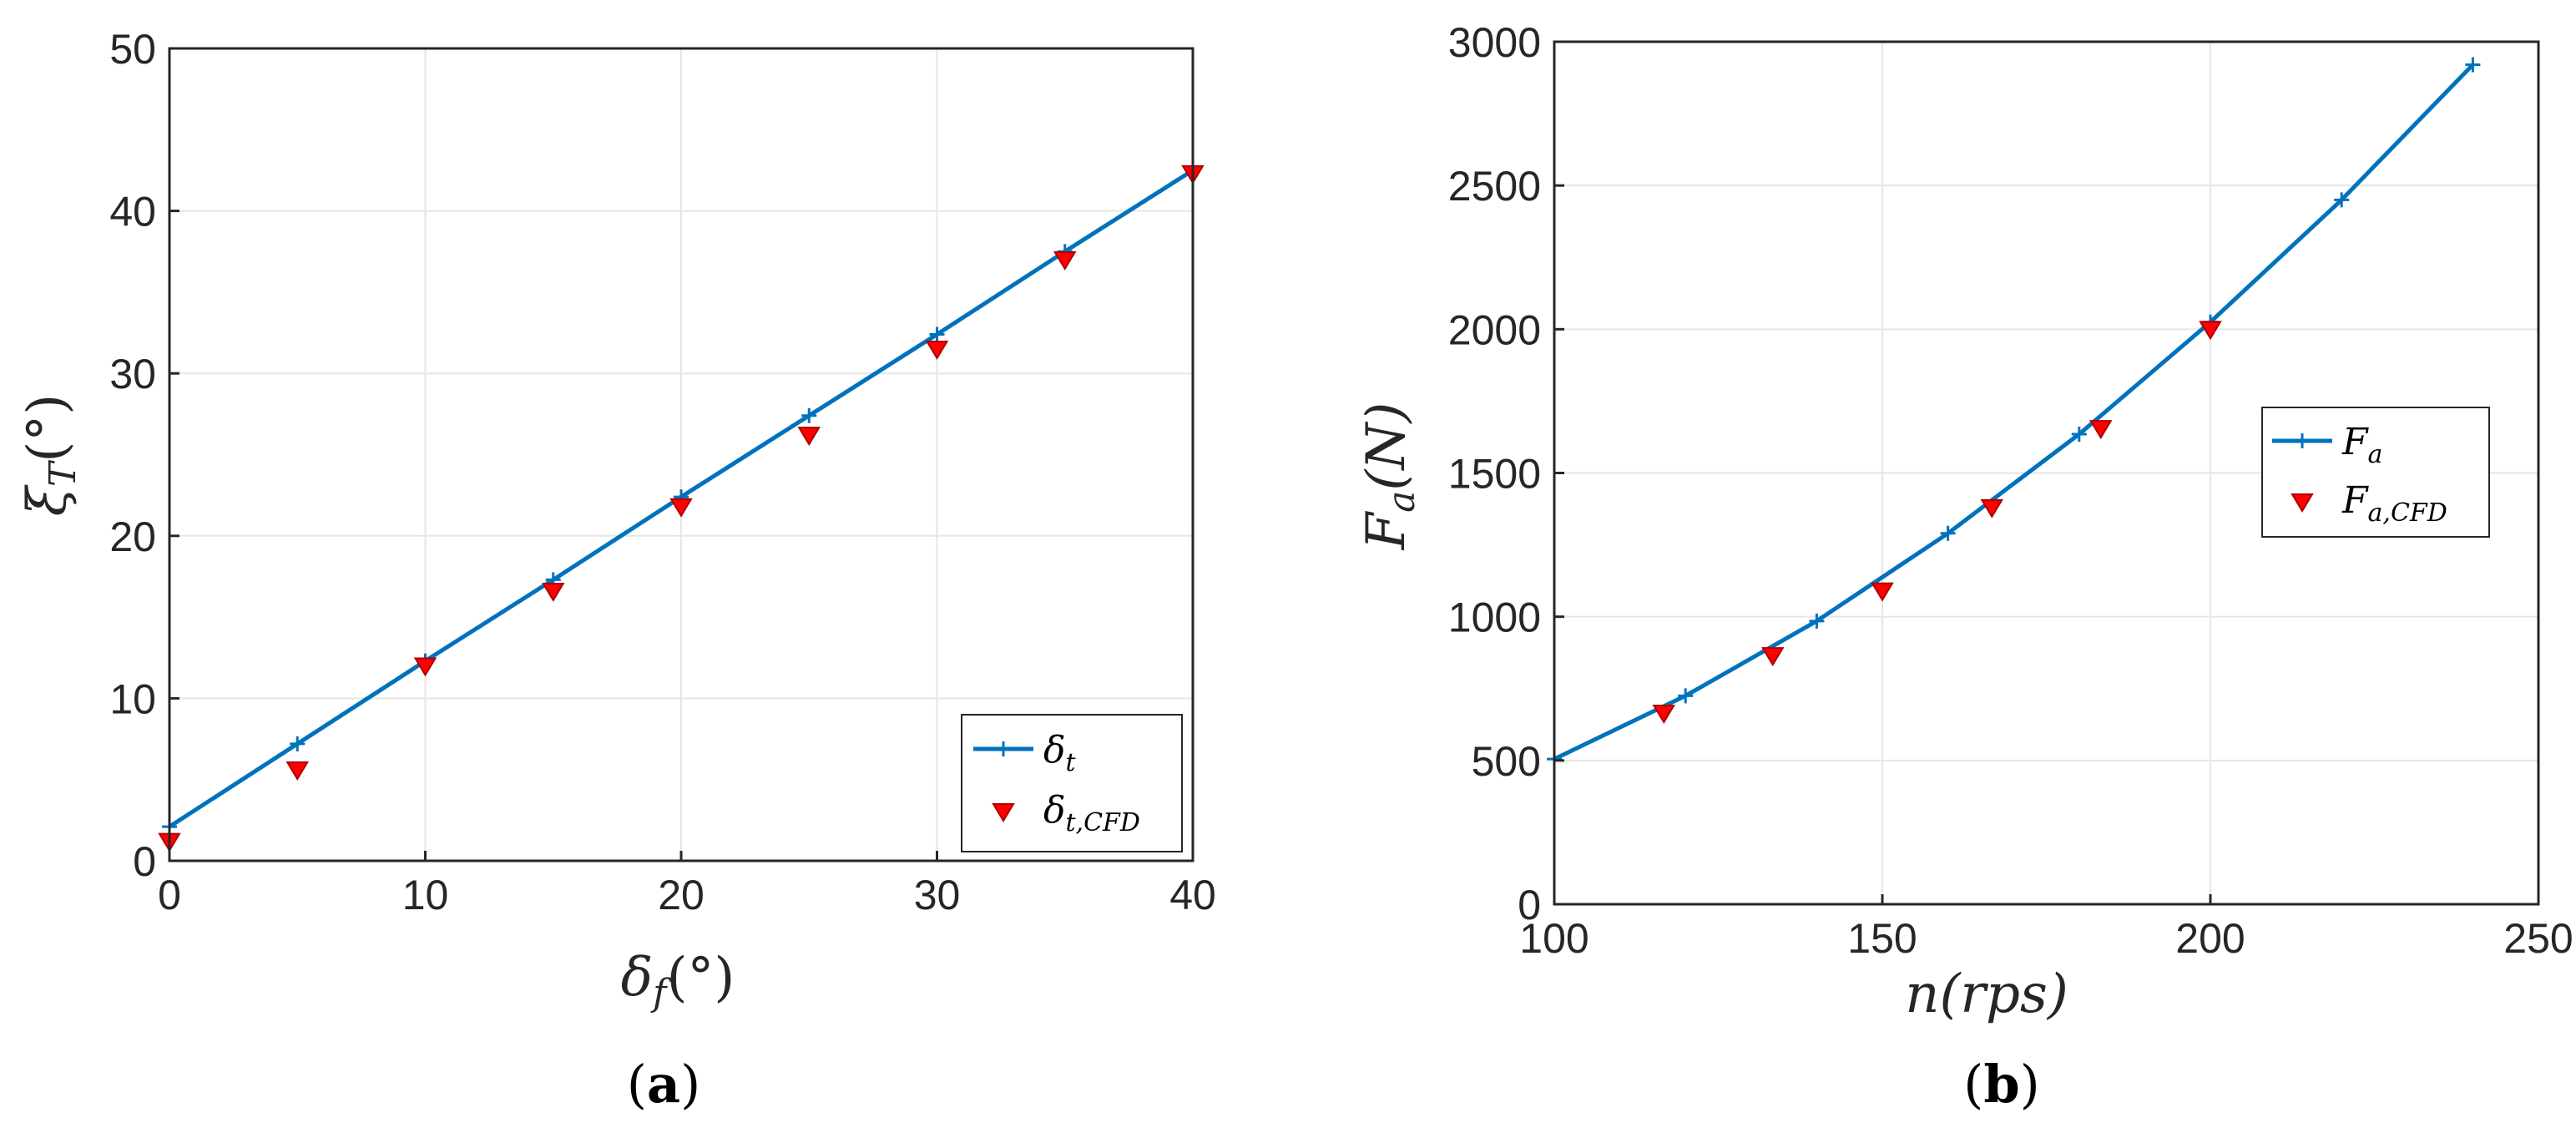  Describe the element at coordinates (1386, 447) in the screenshot. I see `chart-b-y-axis-label-unit: (N)` at that location.